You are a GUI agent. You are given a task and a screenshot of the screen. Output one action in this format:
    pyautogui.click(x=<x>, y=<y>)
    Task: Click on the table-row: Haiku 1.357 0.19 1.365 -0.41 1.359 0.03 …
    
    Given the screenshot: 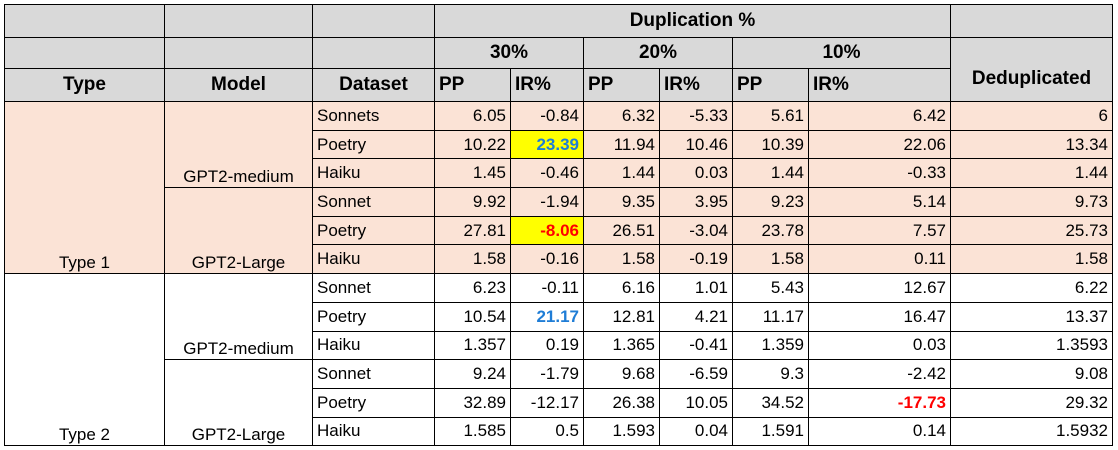 What is the action you would take?
    pyautogui.click(x=559, y=345)
    